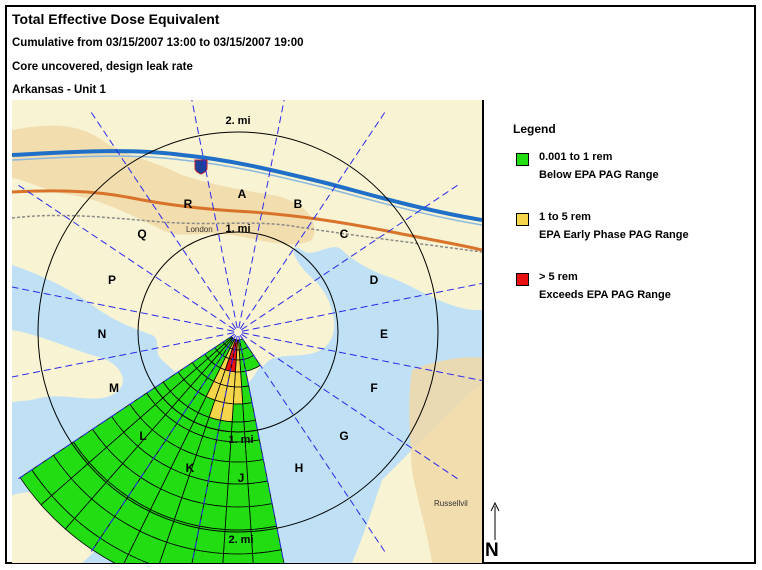 The height and width of the screenshot is (570, 762). Describe the element at coordinates (522, 219) in the screenshot. I see `legend-swatch-yellow` at that location.